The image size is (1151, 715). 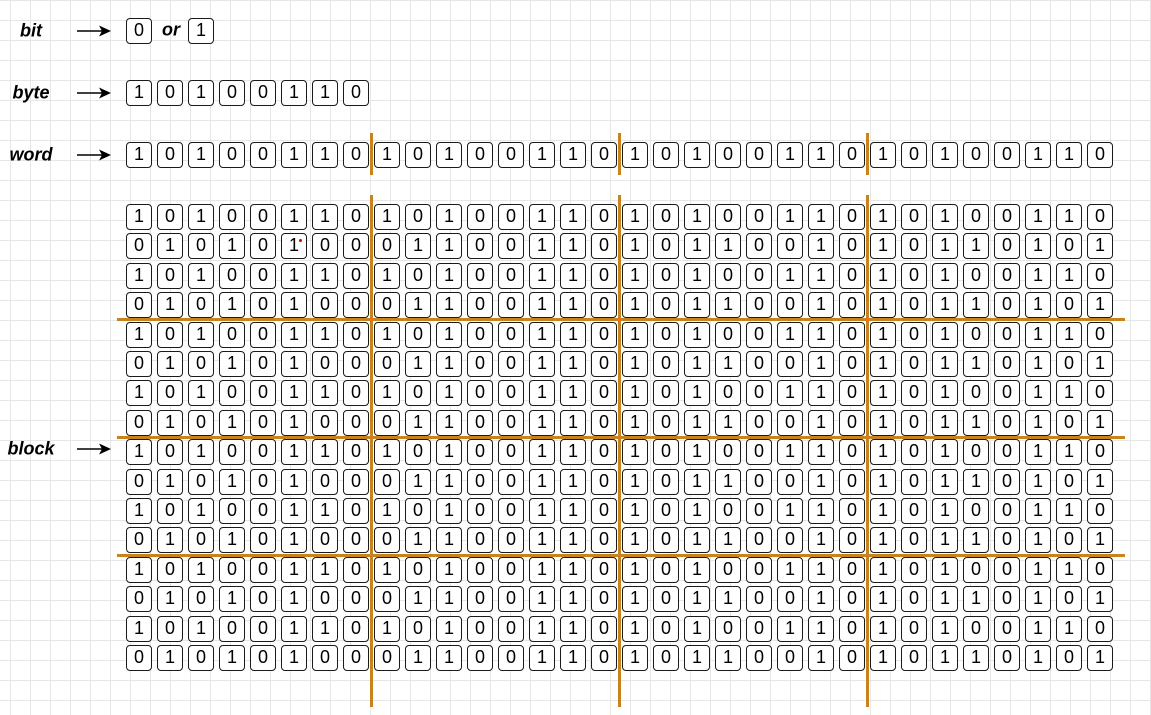 I want to click on word-group-divider, so click(x=371, y=154).